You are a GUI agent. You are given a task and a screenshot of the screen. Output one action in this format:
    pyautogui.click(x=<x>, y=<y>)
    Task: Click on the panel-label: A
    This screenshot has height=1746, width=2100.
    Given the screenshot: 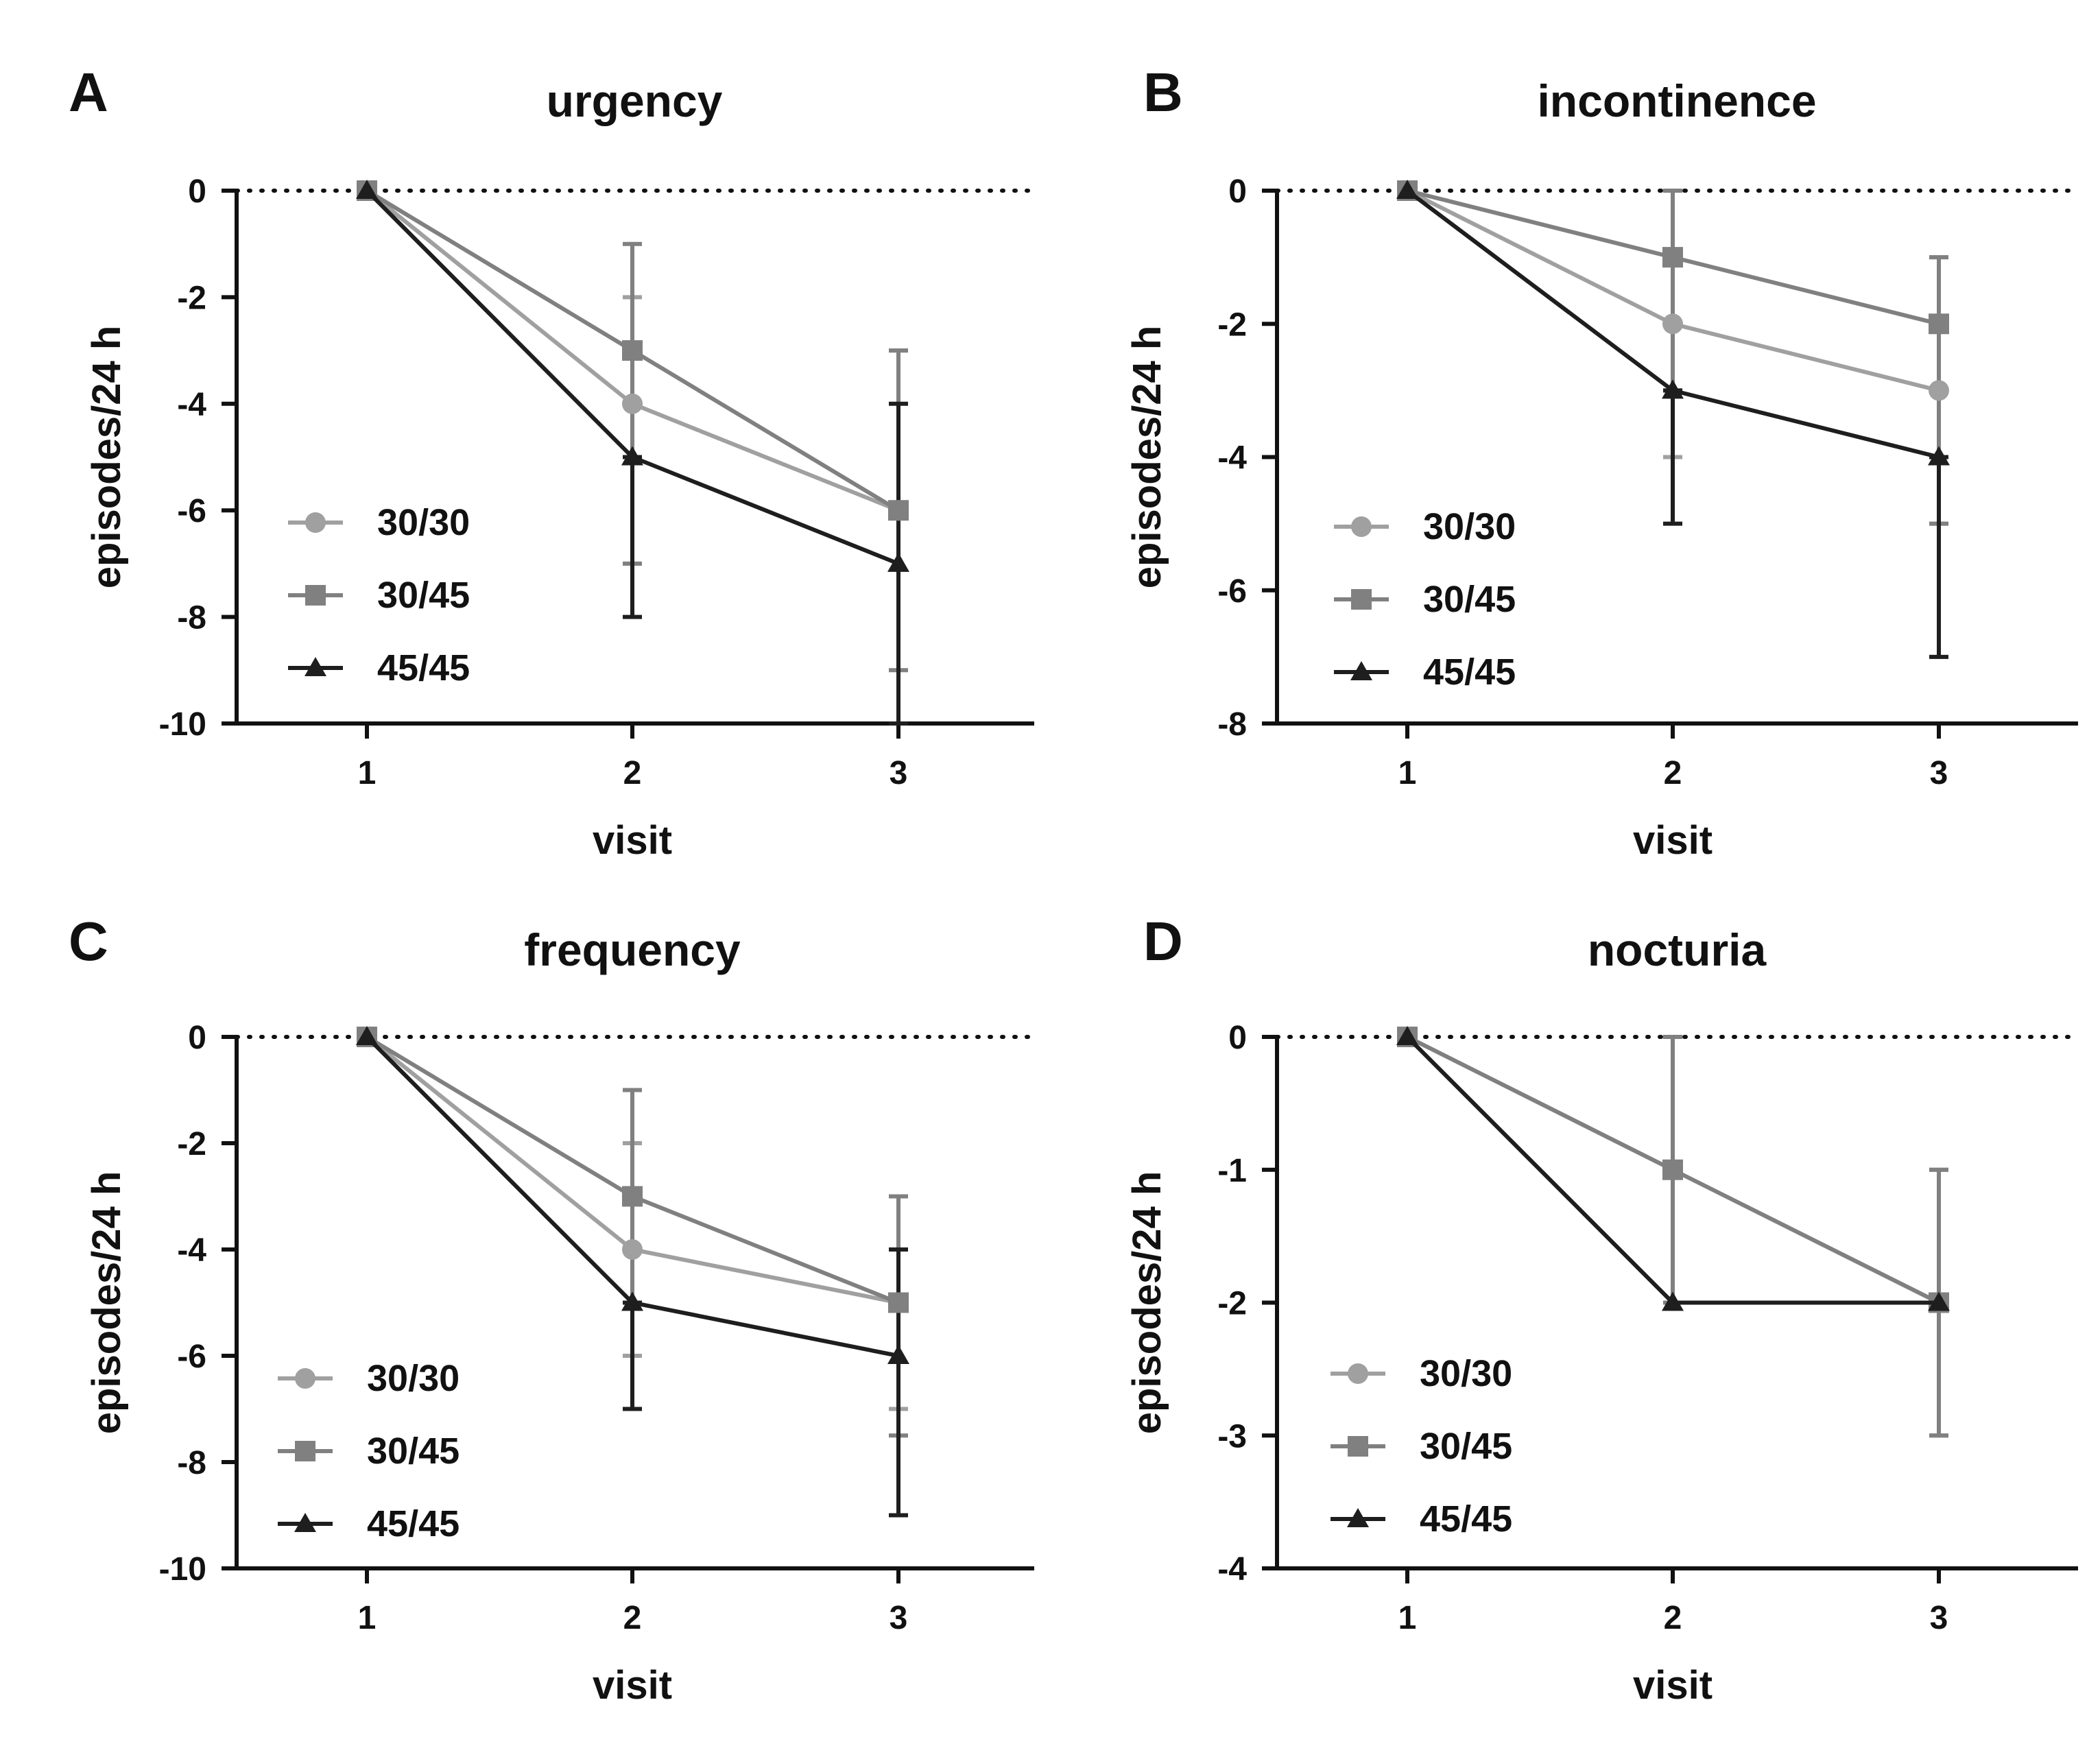 What is the action you would take?
    pyautogui.click(x=89, y=92)
    